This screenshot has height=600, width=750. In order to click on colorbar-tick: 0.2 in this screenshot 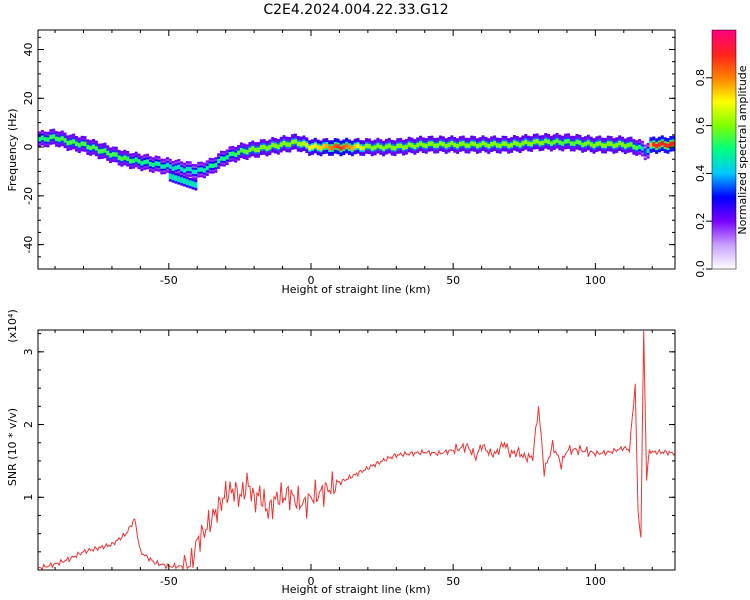, I will do `click(703, 221)`.